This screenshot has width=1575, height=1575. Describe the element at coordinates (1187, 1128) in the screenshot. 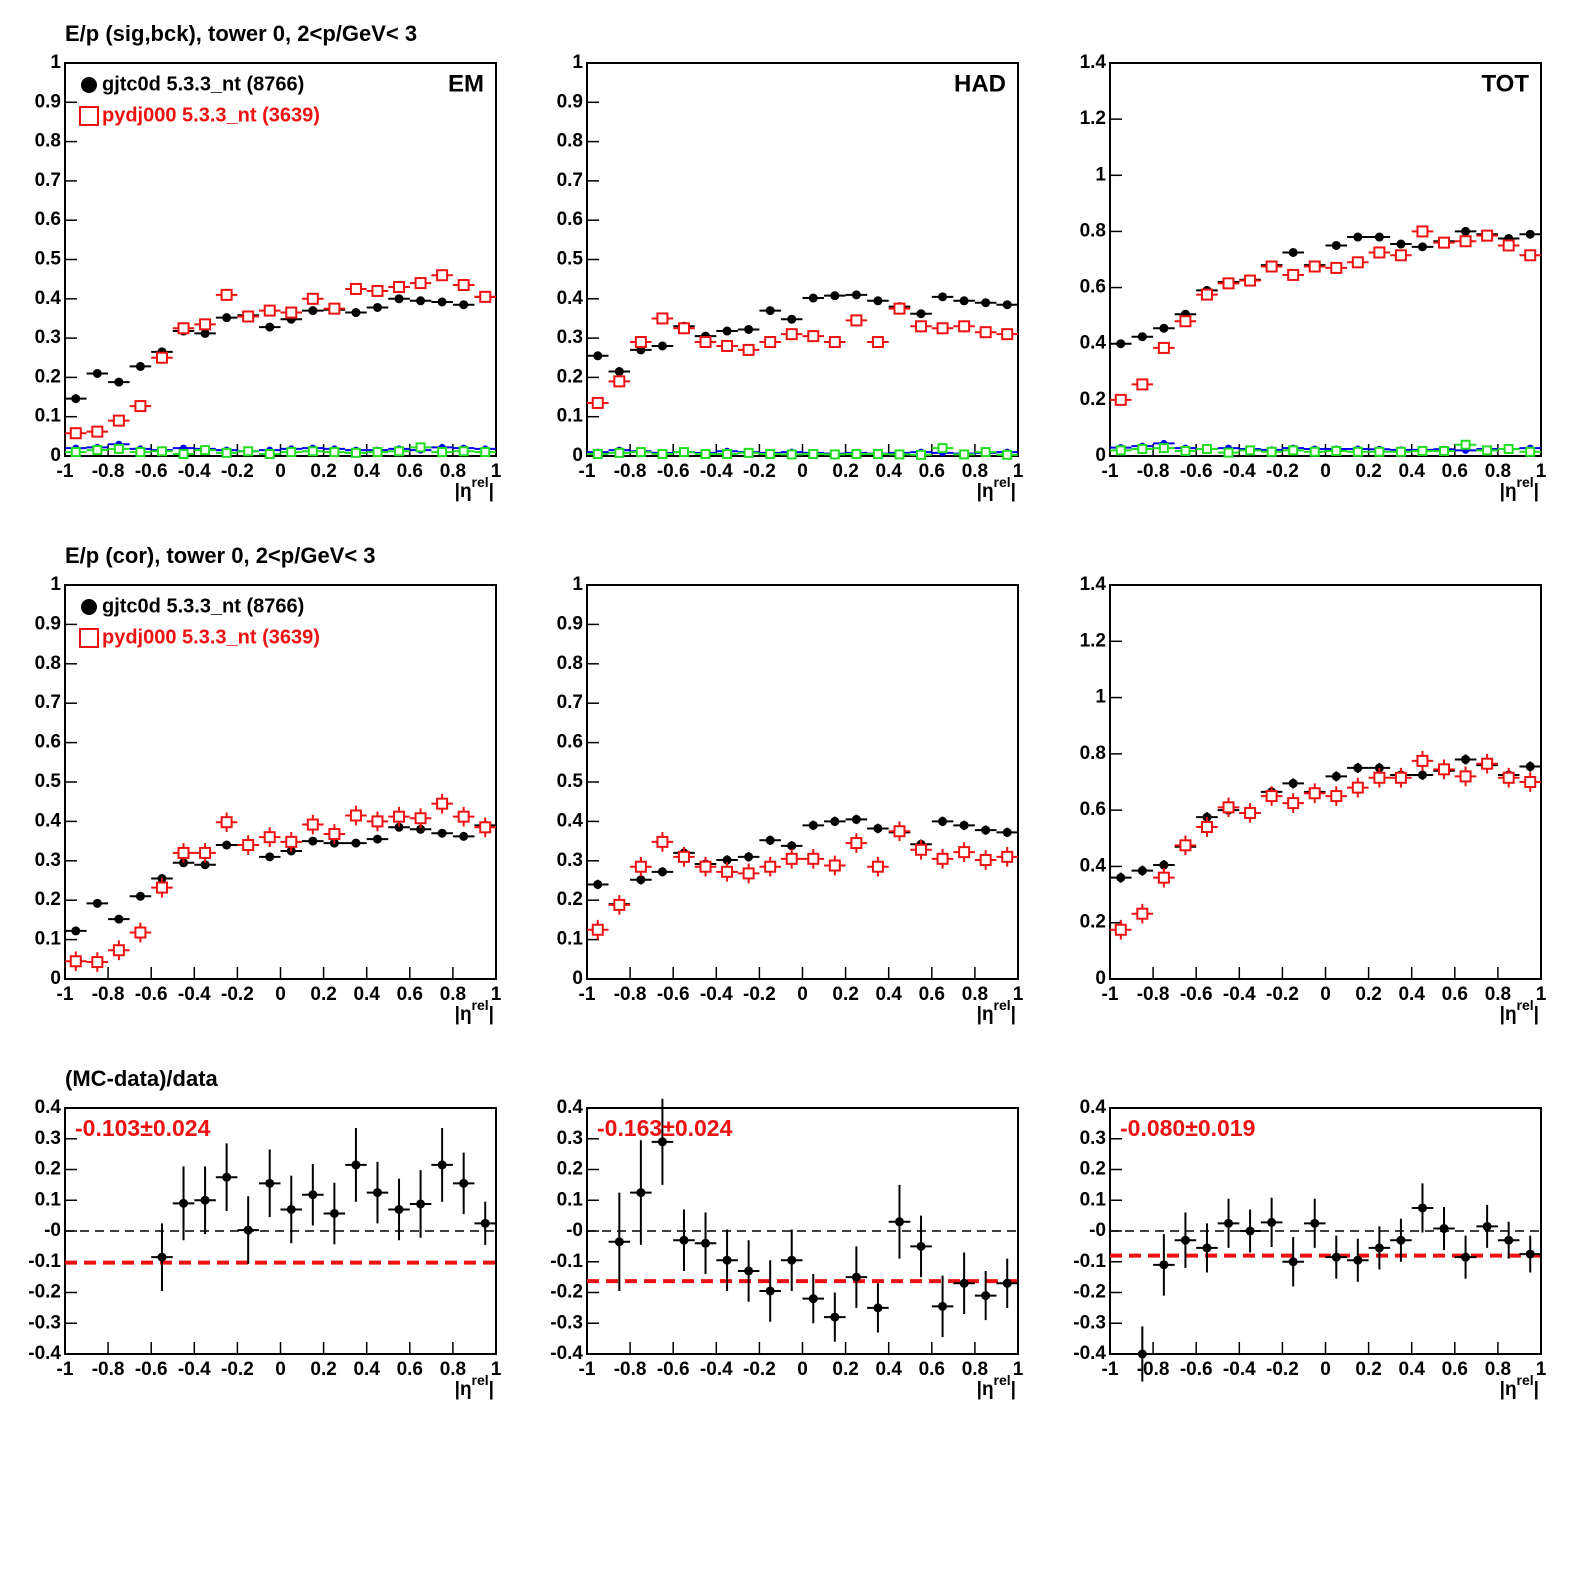

I see `fit-annotation: -0.080±0.019` at that location.